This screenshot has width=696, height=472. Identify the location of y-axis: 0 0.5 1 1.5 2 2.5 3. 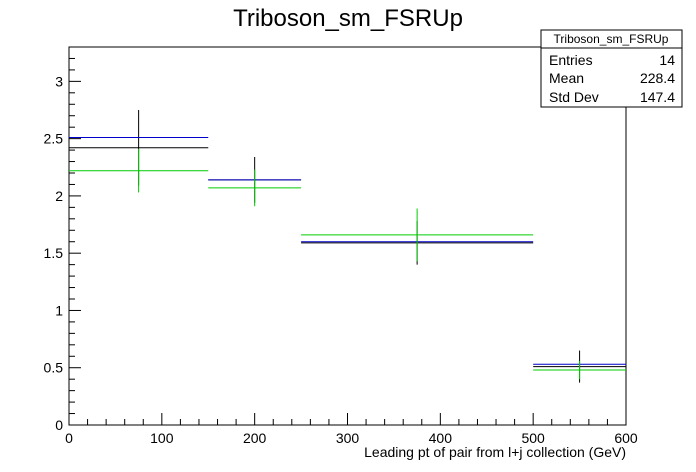
(62, 239).